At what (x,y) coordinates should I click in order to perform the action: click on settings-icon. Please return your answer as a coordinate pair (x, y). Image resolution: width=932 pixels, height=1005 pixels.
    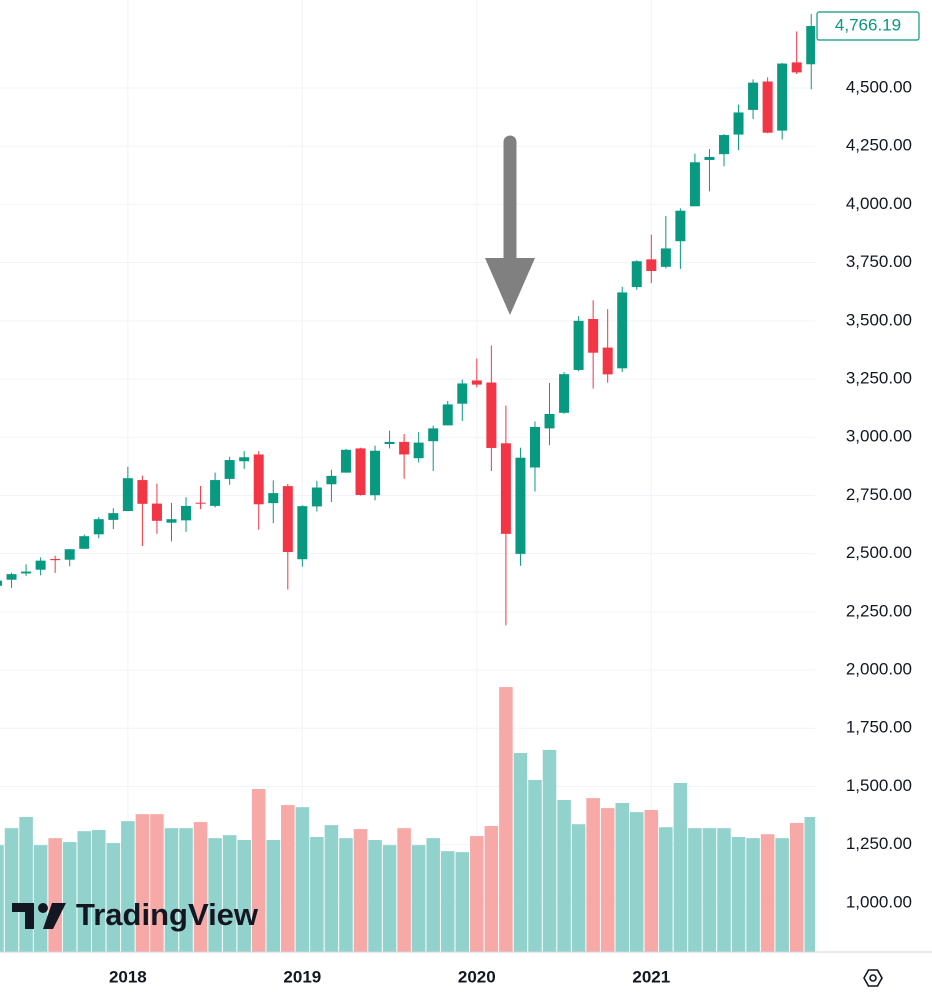
    Looking at the image, I should click on (873, 978).